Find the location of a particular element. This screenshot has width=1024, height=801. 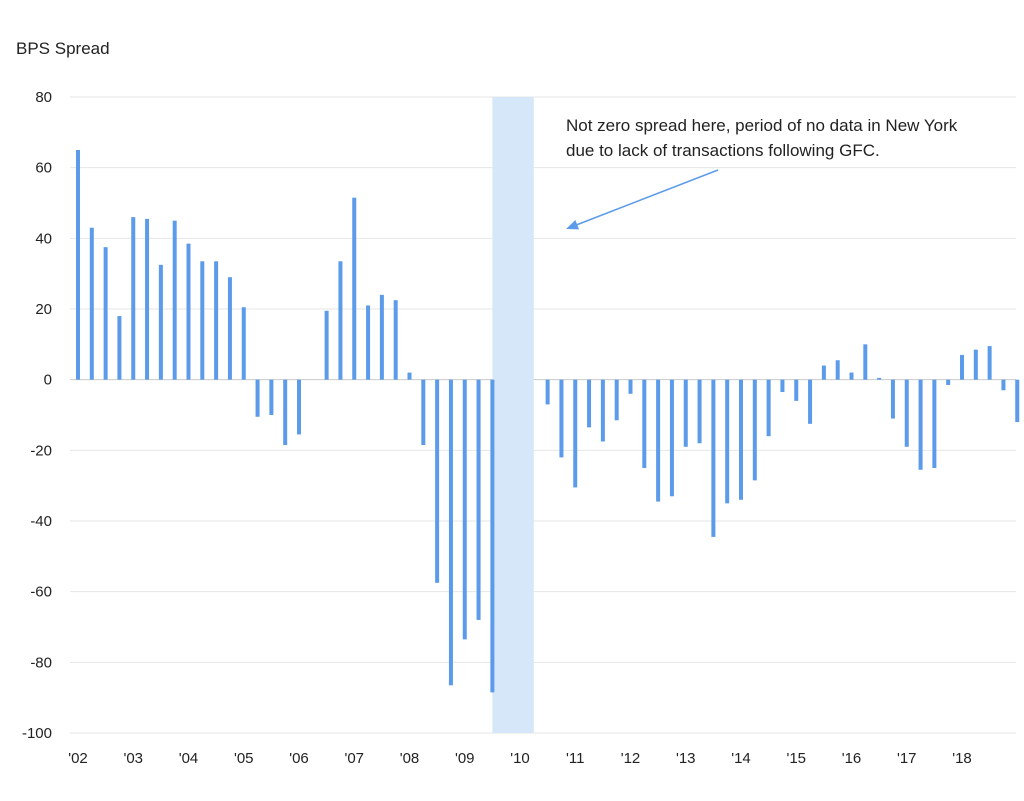

x-tick-label: '04 is located at coordinates (189, 758).